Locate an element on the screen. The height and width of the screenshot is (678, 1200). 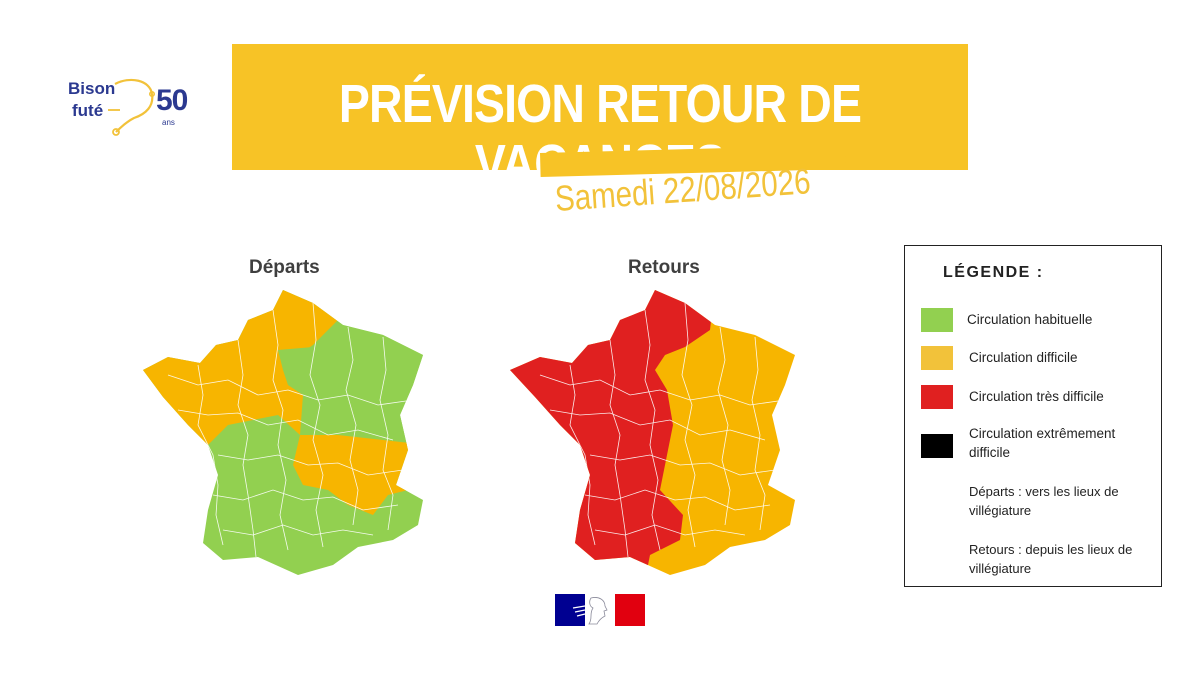
departs-zone-center is located at coordinates (298, 371).